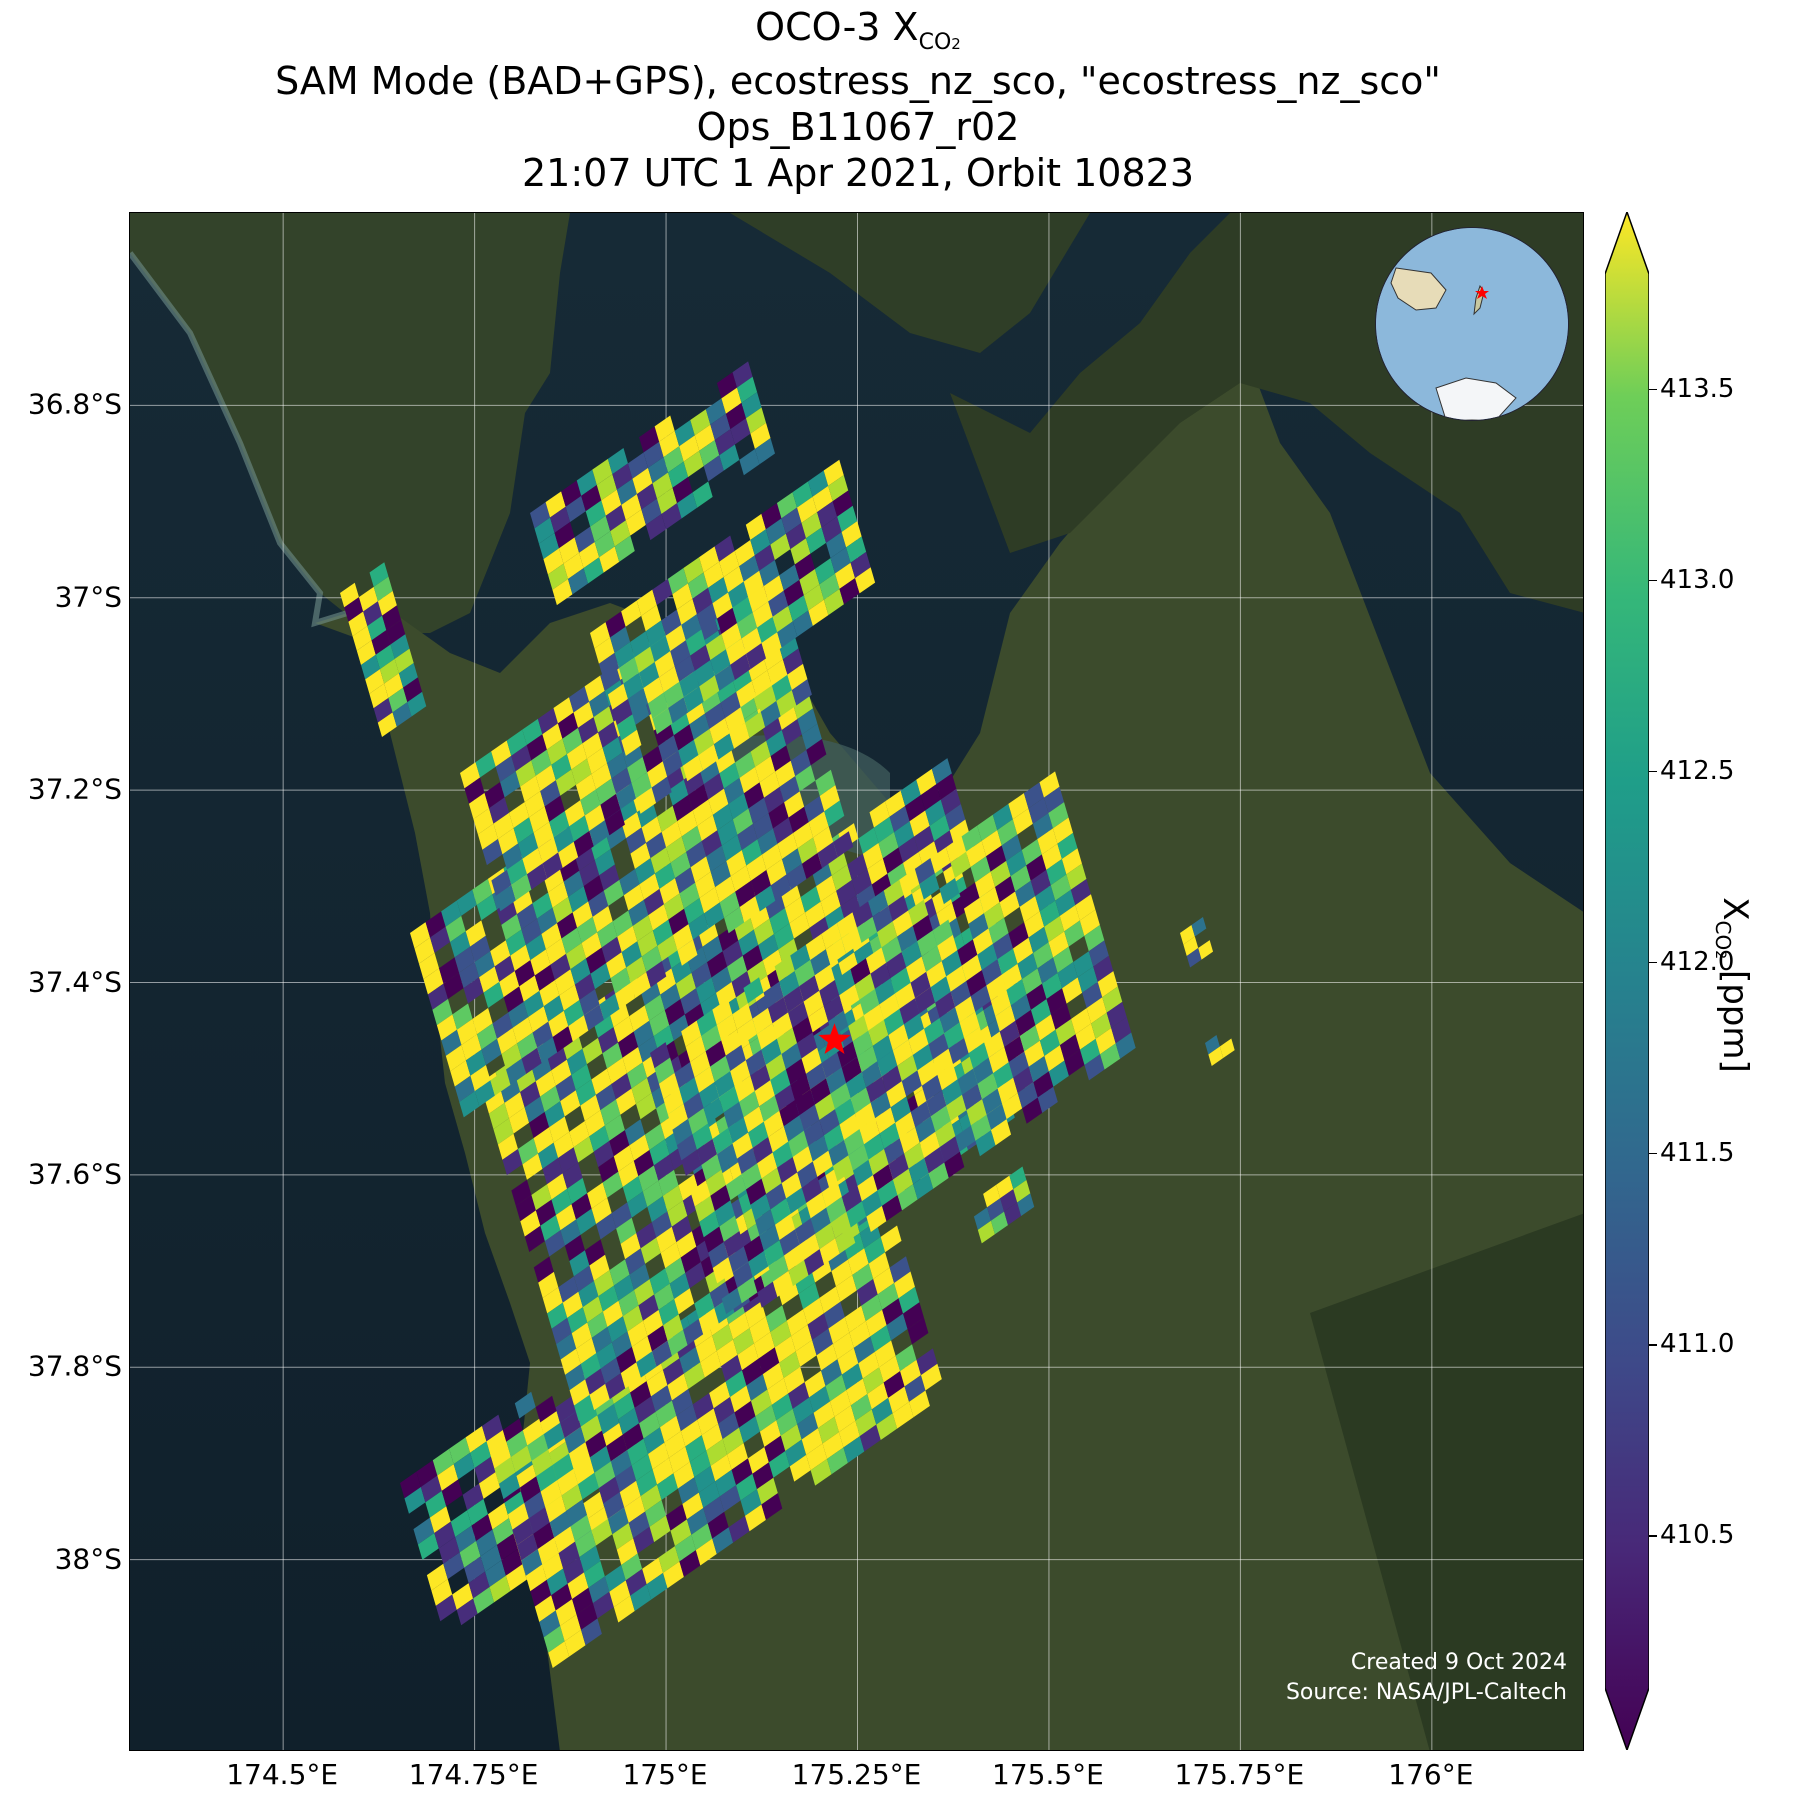  Describe the element at coordinates (834, 1038) in the screenshot. I see `target-star-icon` at that location.